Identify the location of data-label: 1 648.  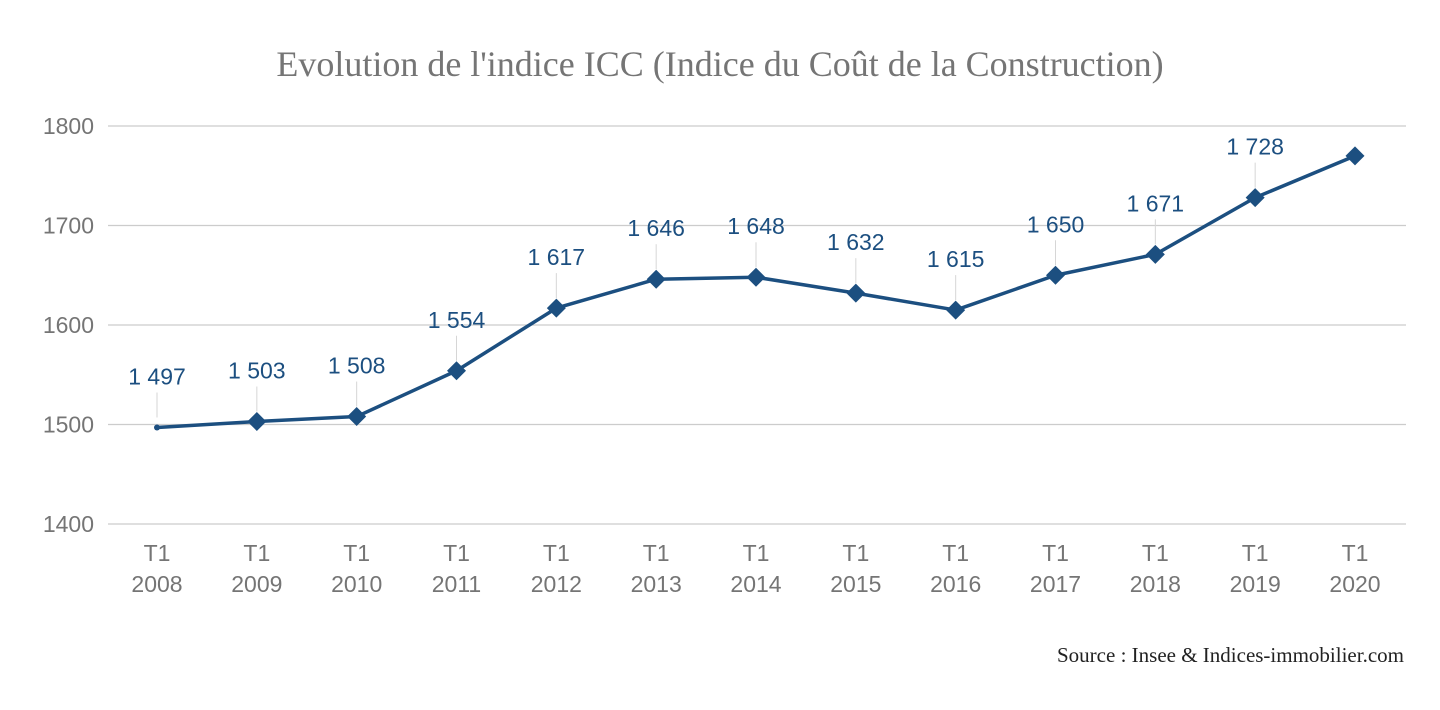
(756, 226).